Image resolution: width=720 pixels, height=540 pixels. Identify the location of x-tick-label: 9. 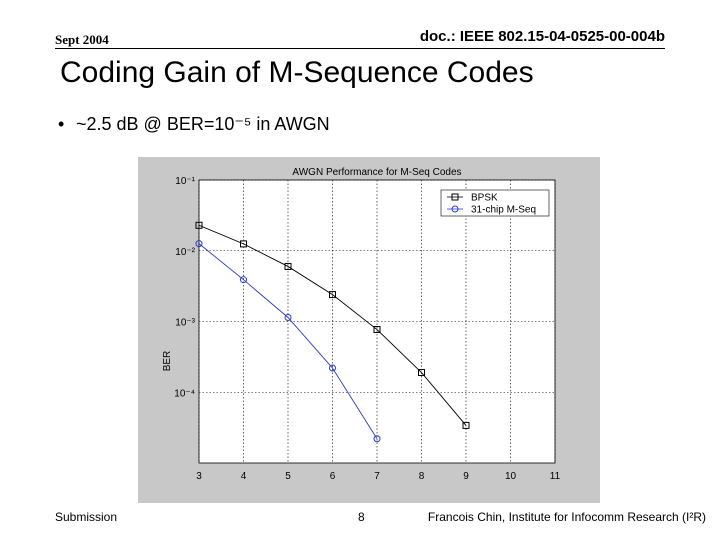
(466, 476).